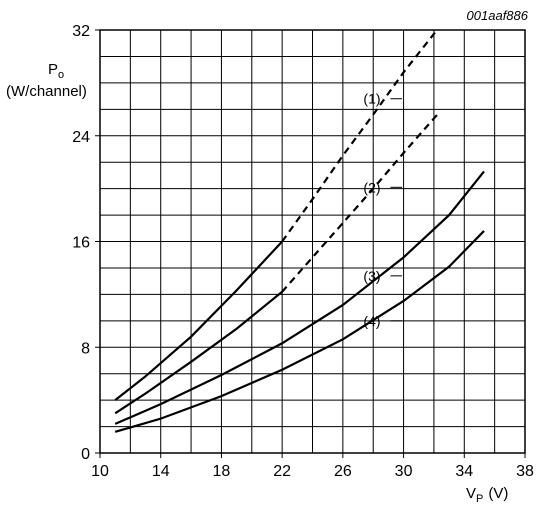 The image size is (539, 507). Describe the element at coordinates (479, 499) in the screenshot. I see `x-axis-label-sub: P` at that location.